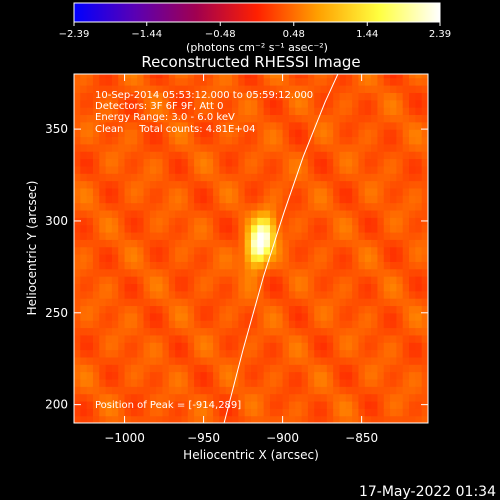  I want to click on colorbar-tick-label: 1.44, so click(367, 34).